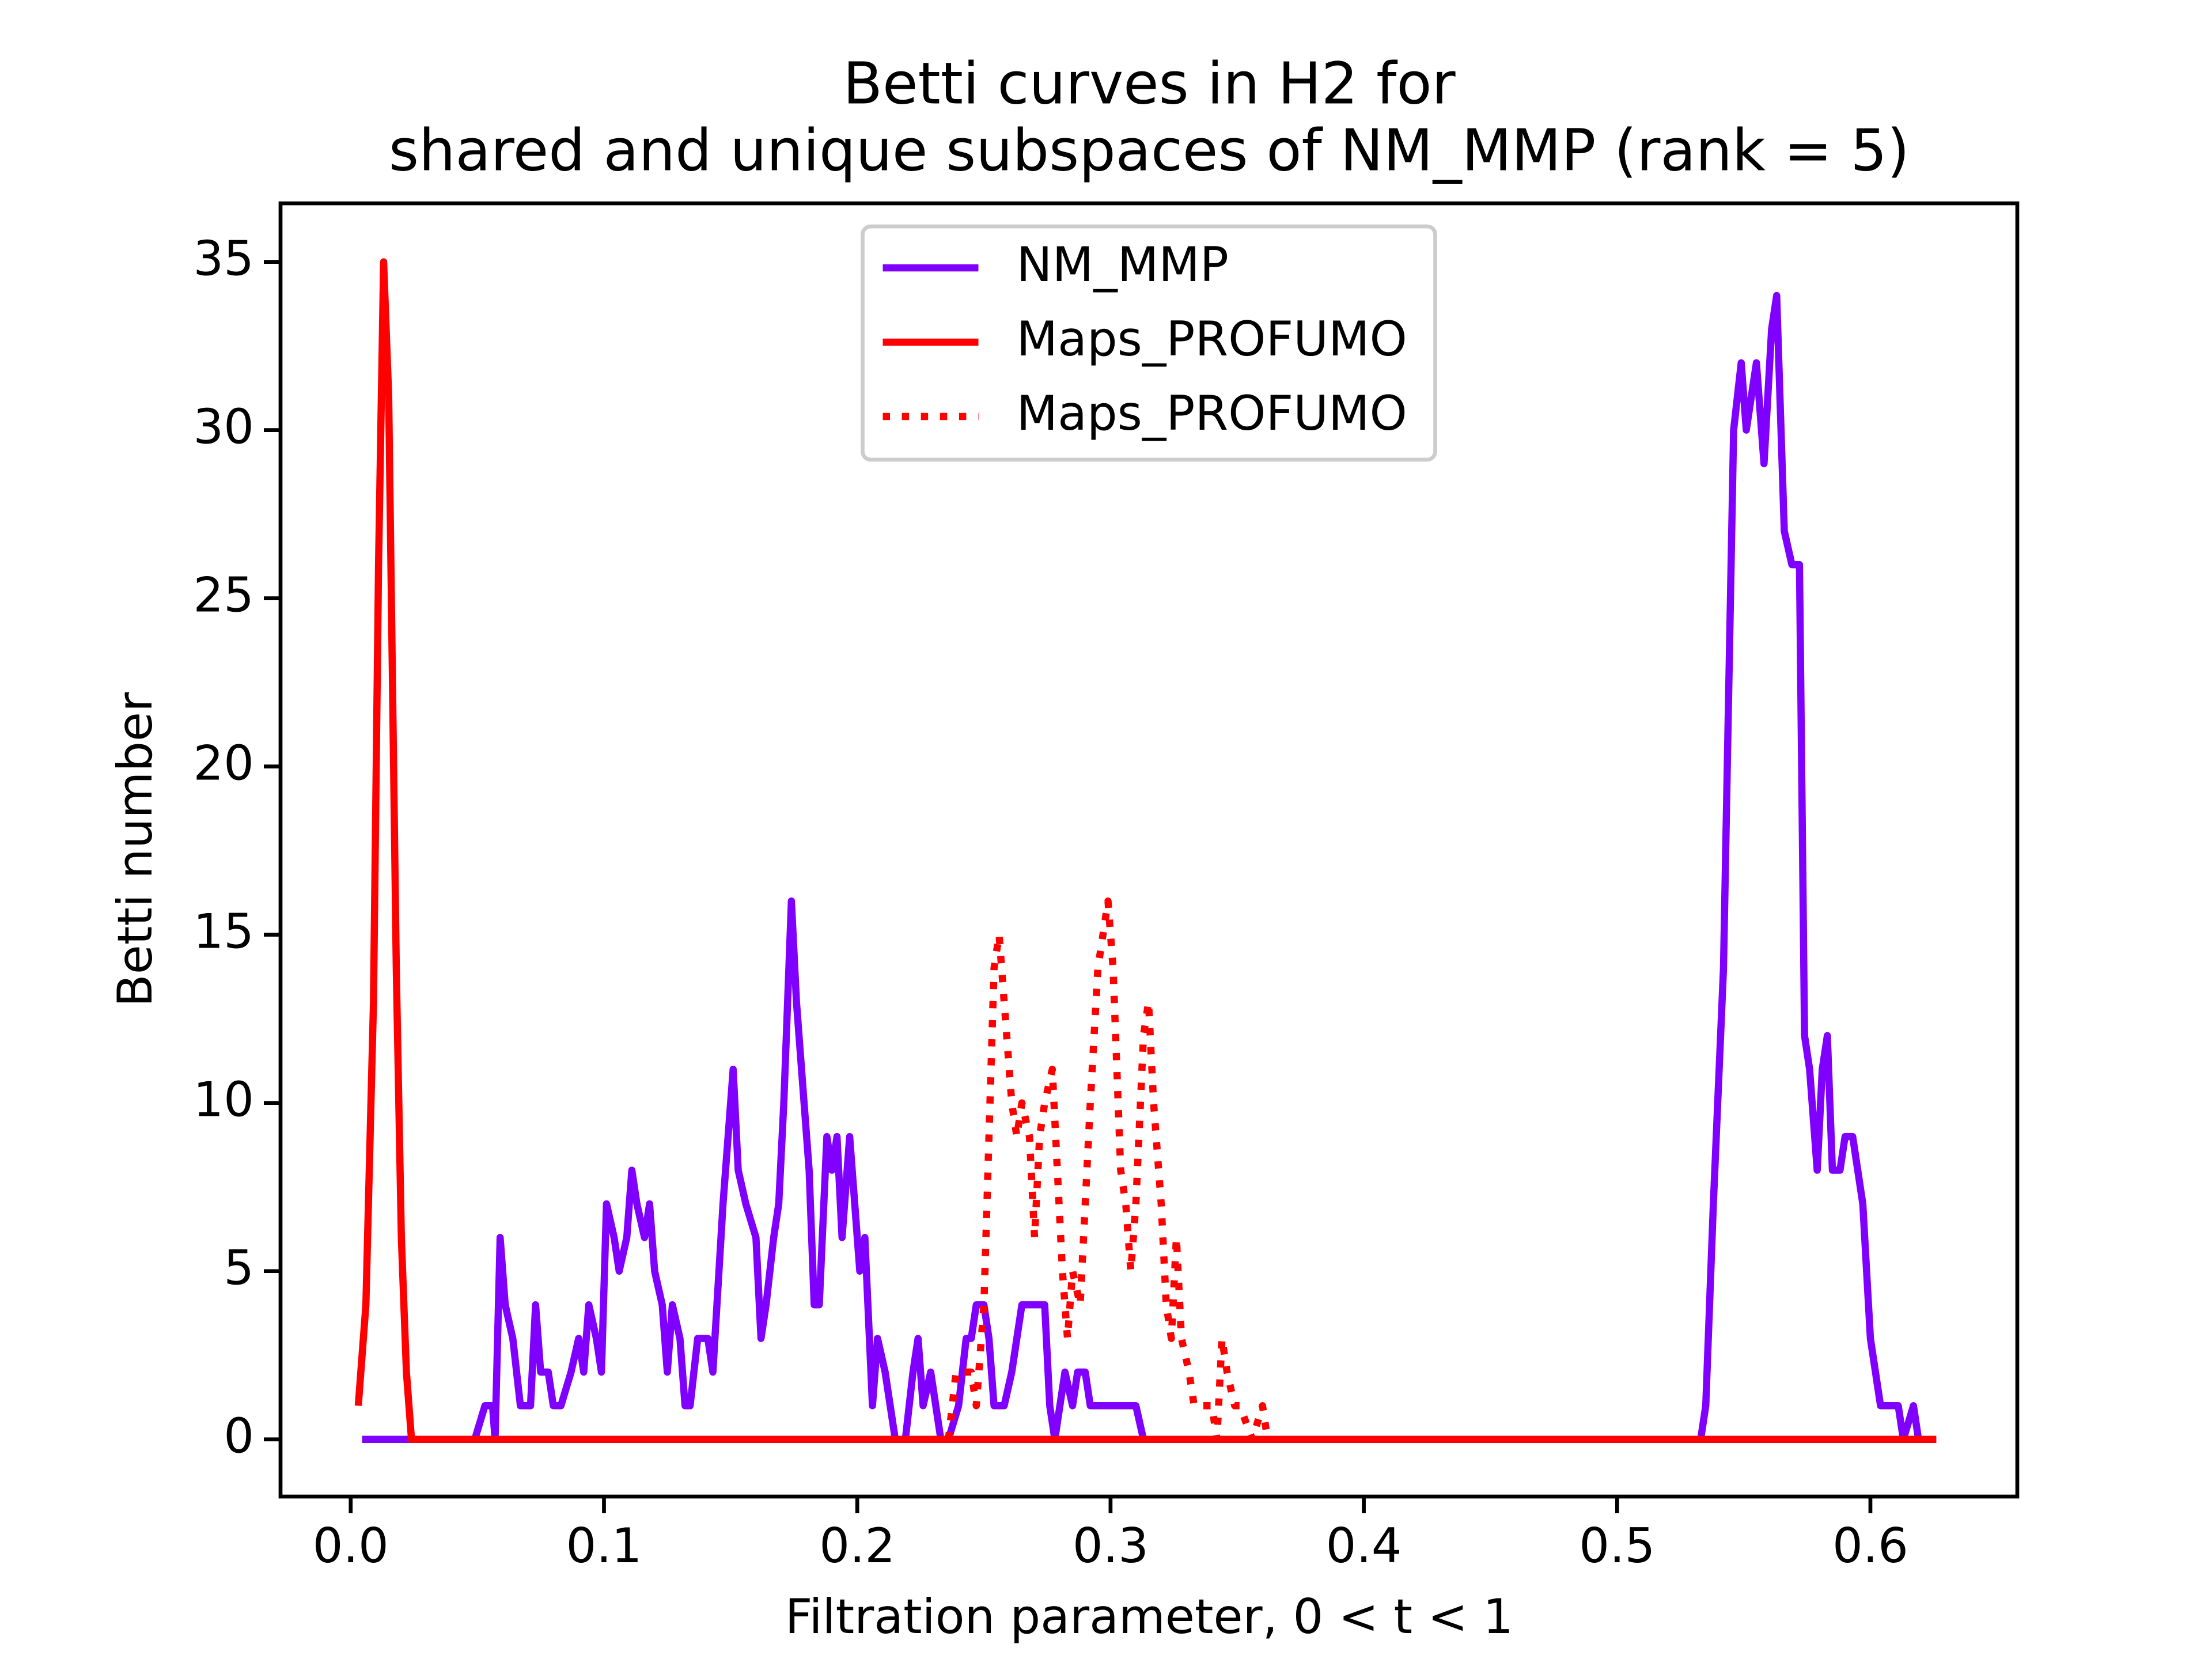 The image size is (2212, 1659). Describe the element at coordinates (1617, 1546) in the screenshot. I see `x-tick-label: 0.5` at that location.